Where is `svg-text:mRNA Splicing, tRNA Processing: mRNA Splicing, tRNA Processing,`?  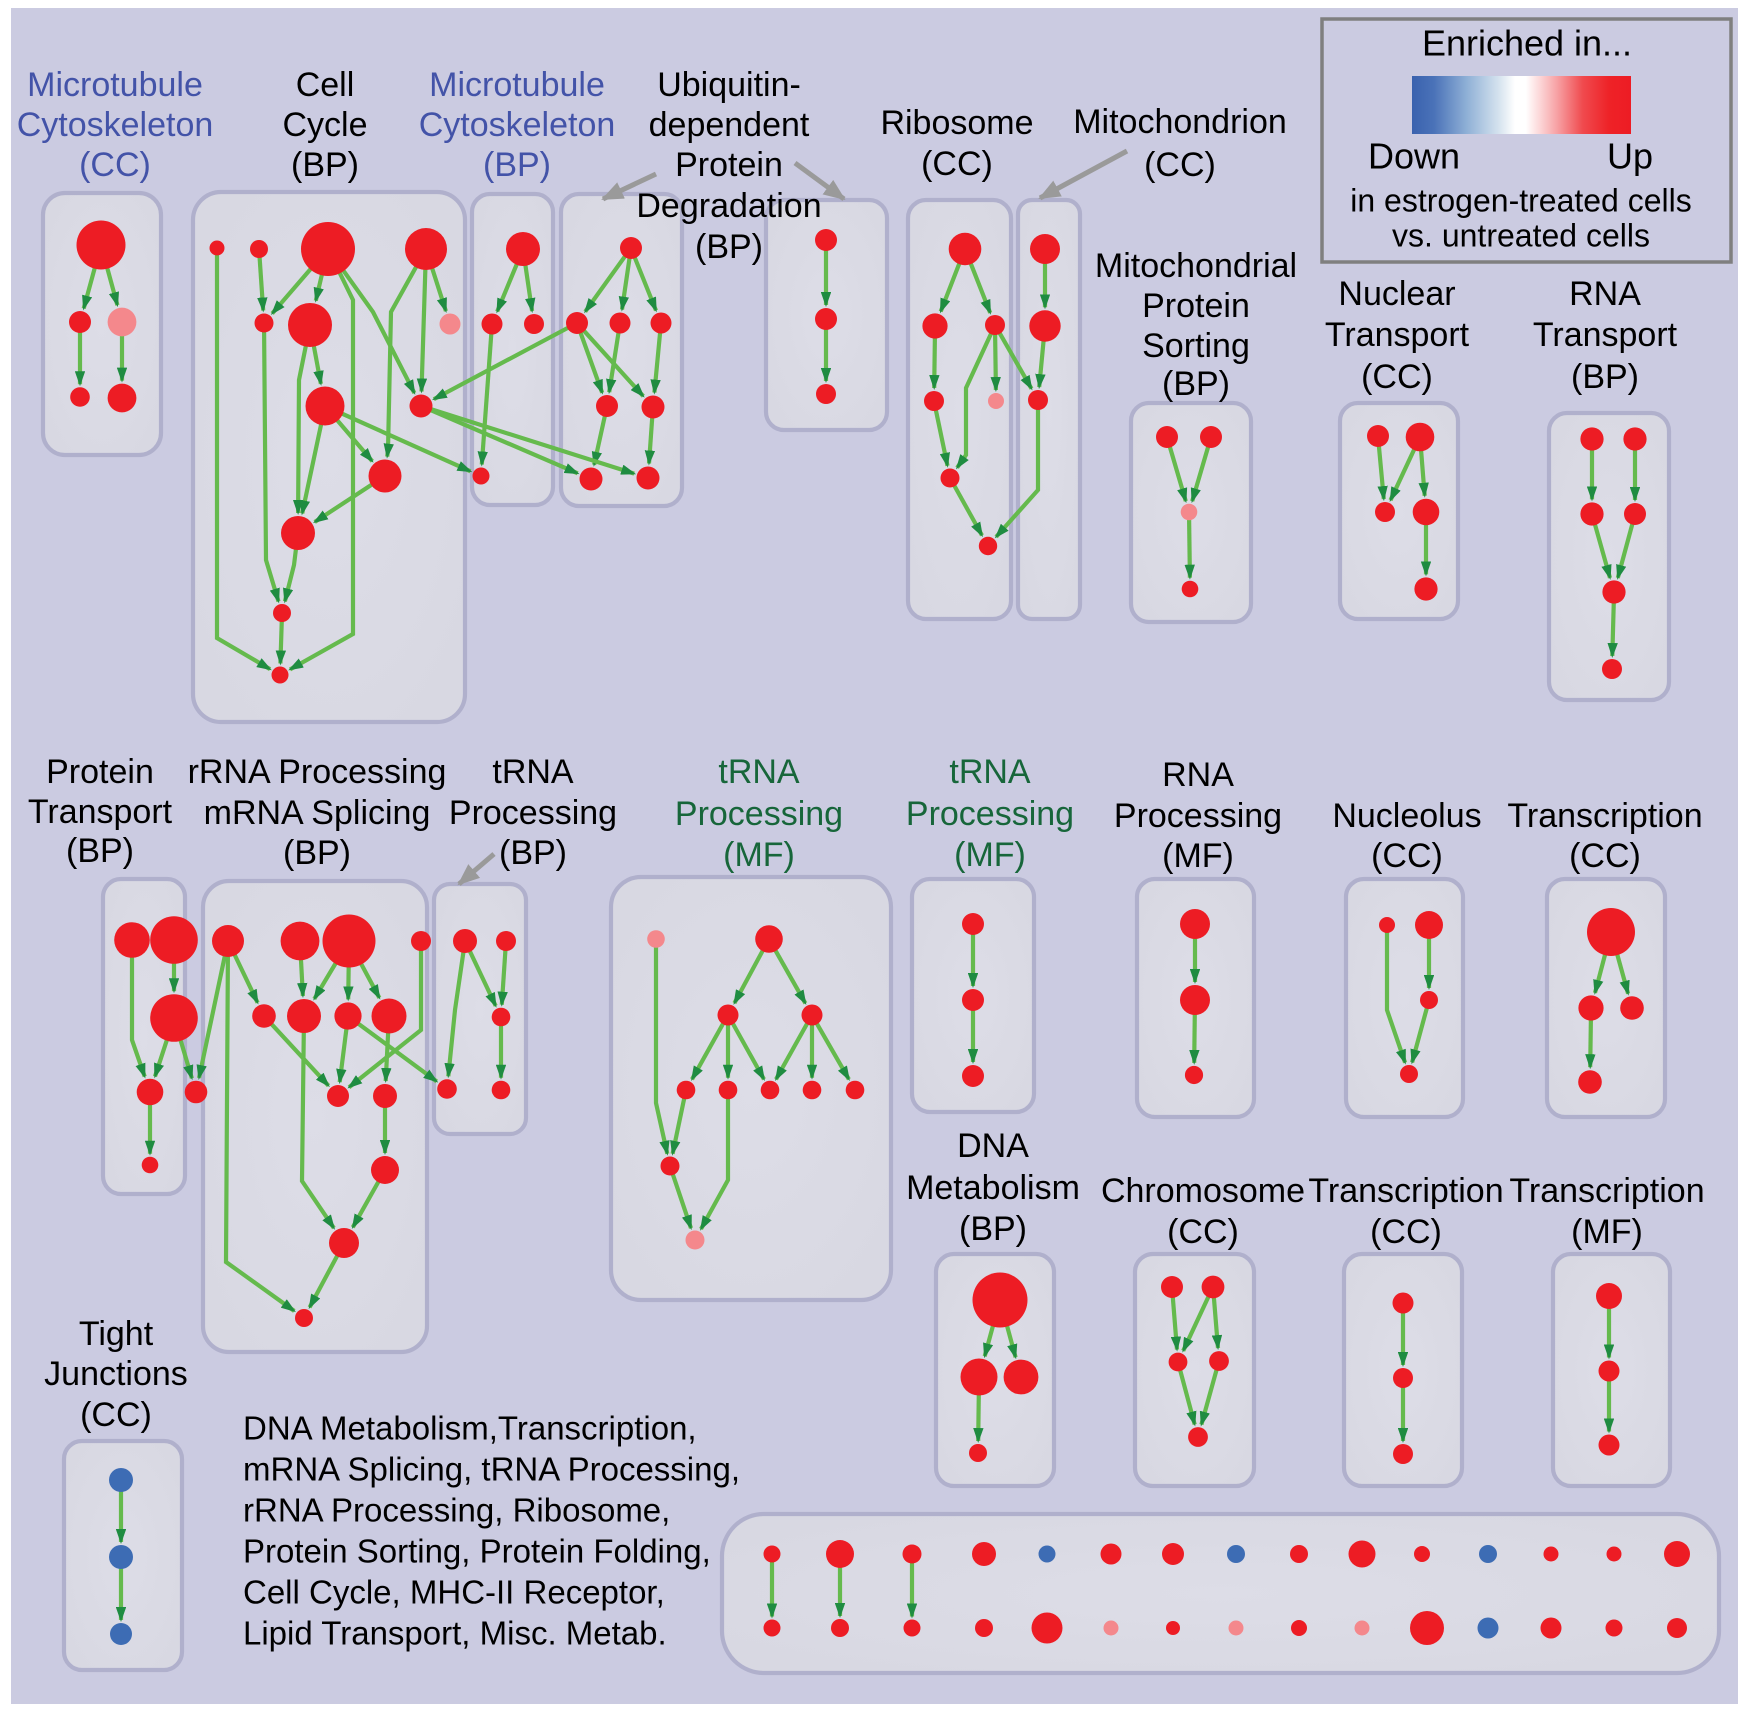 svg-text:mRNA Splicing, tRNA Processing: mRNA Splicing, tRNA Processing, is located at coordinates (491, 1469).